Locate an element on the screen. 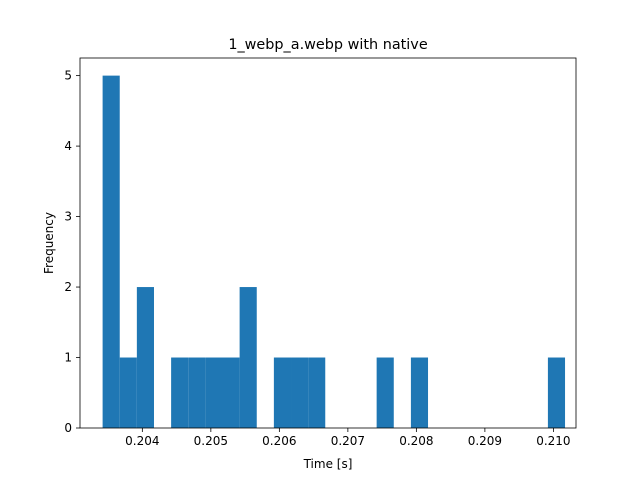  x-tick-label: 0.207 is located at coordinates (348, 441).